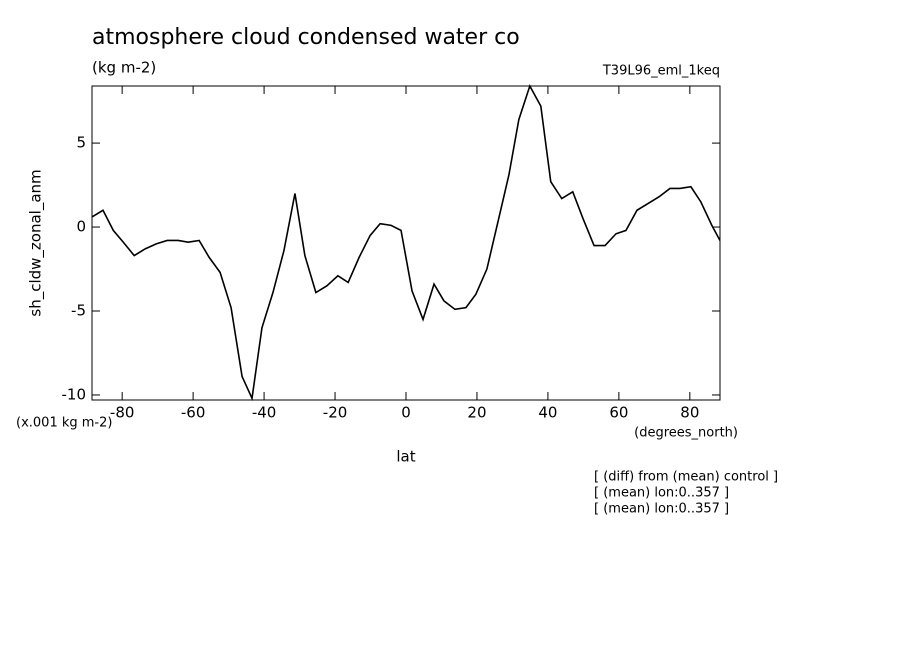  Describe the element at coordinates (476, 413) in the screenshot. I see `x-tick-label: 20` at that location.